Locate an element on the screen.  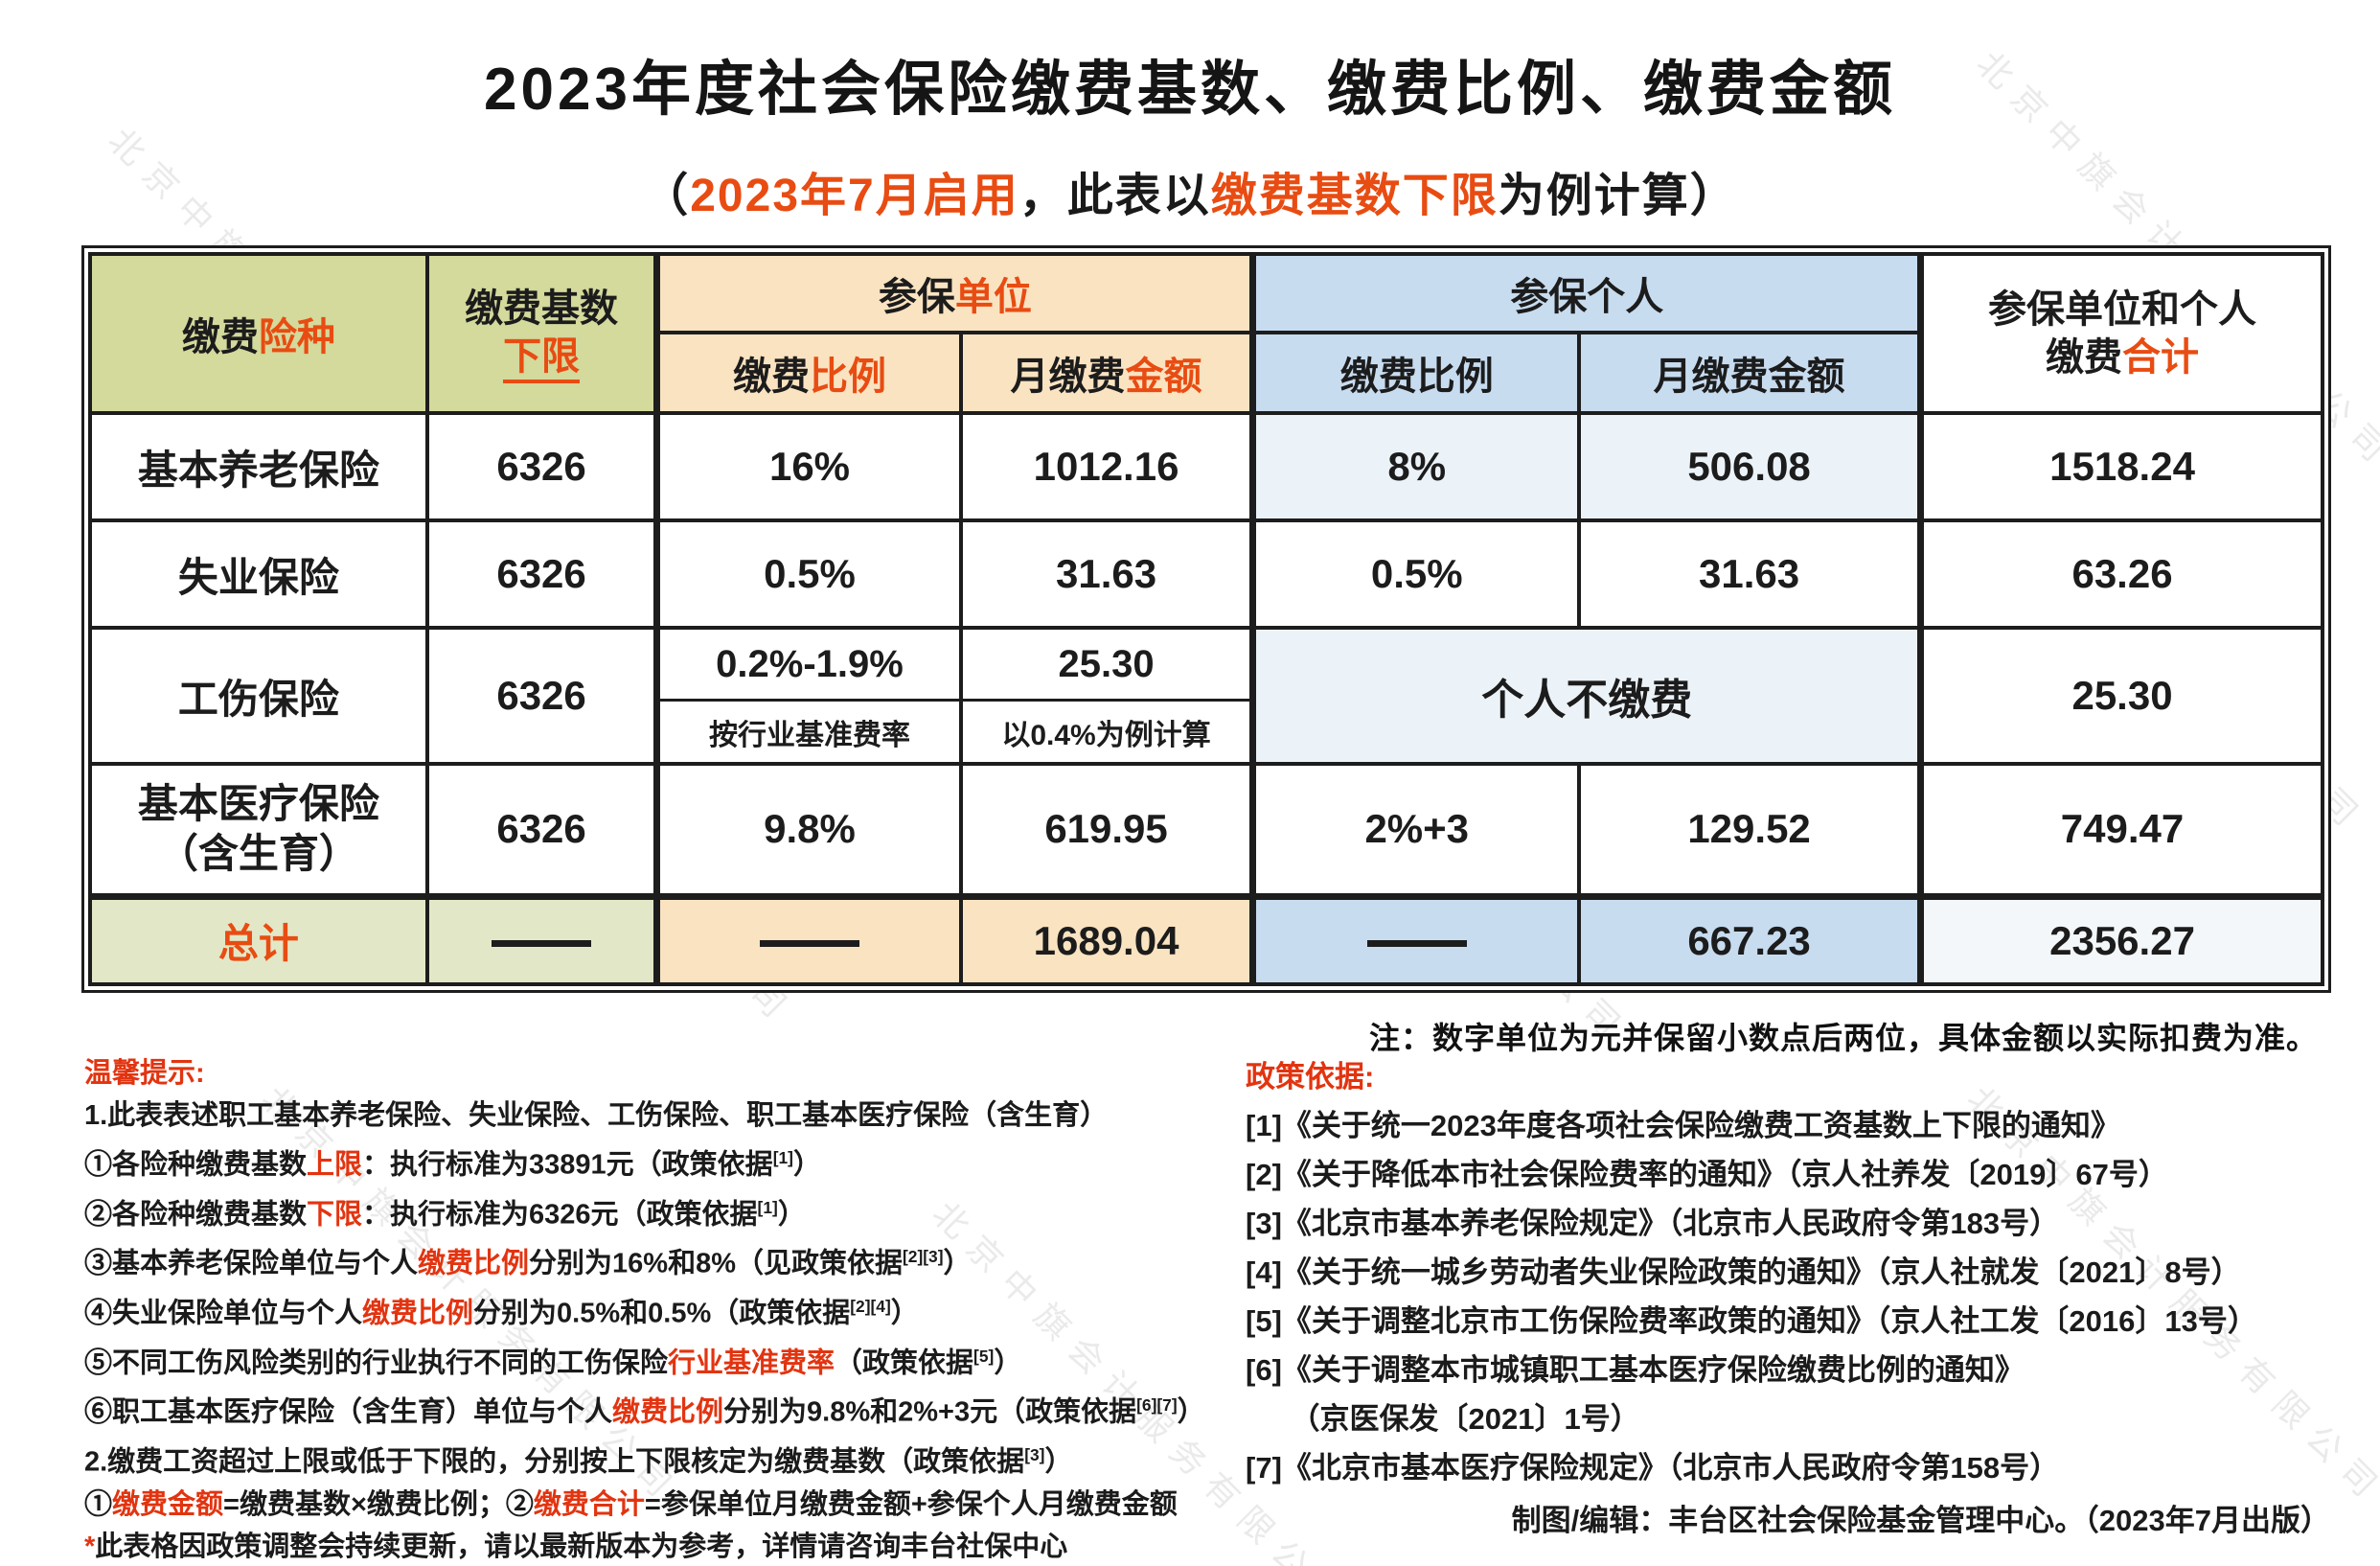
sum-cell: 25.30 is located at coordinates (2121, 696).